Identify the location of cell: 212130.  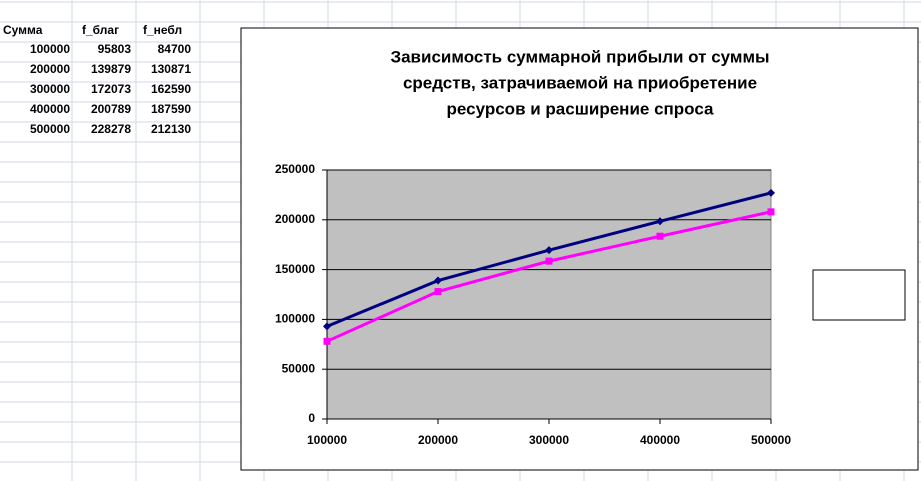
(171, 129).